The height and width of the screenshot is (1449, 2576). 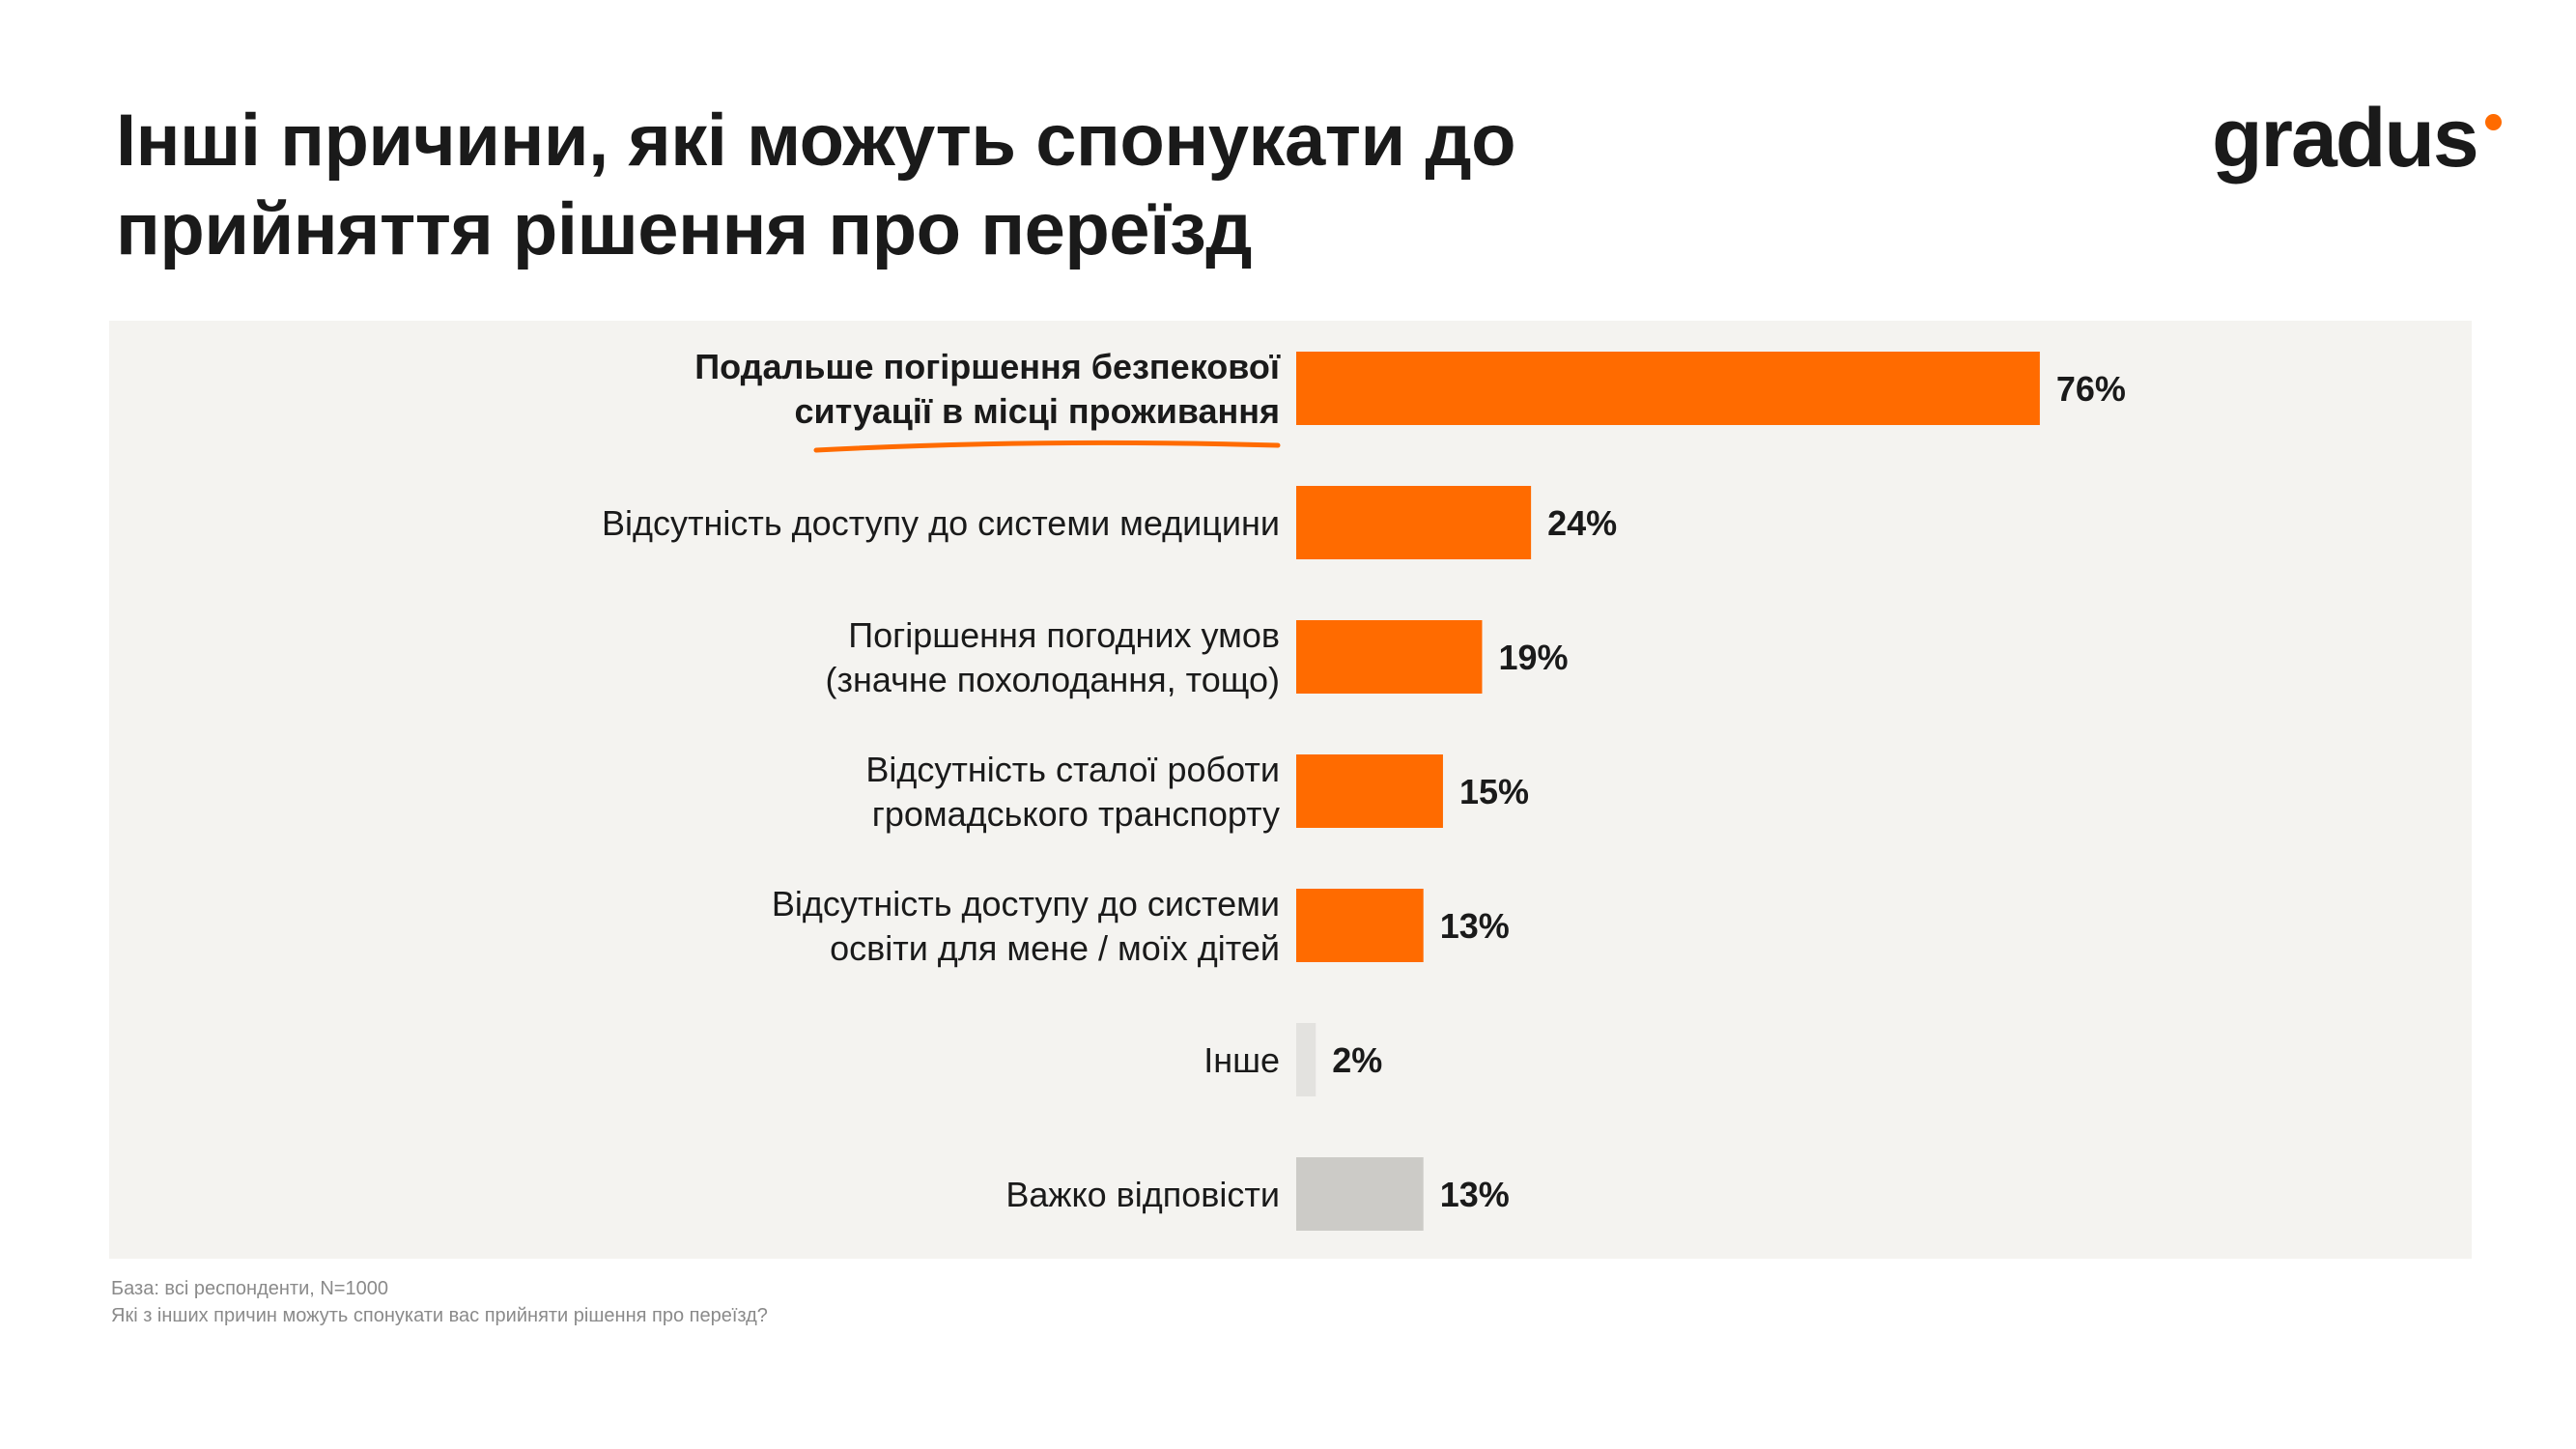 What do you see at coordinates (1064, 635) in the screenshot?
I see `category-label: Погіршення погодних умов` at bounding box center [1064, 635].